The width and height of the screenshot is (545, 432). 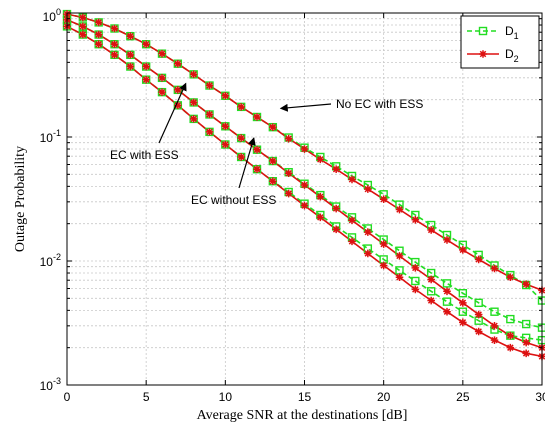 I want to click on x-tick-label: 20, so click(x=384, y=397).